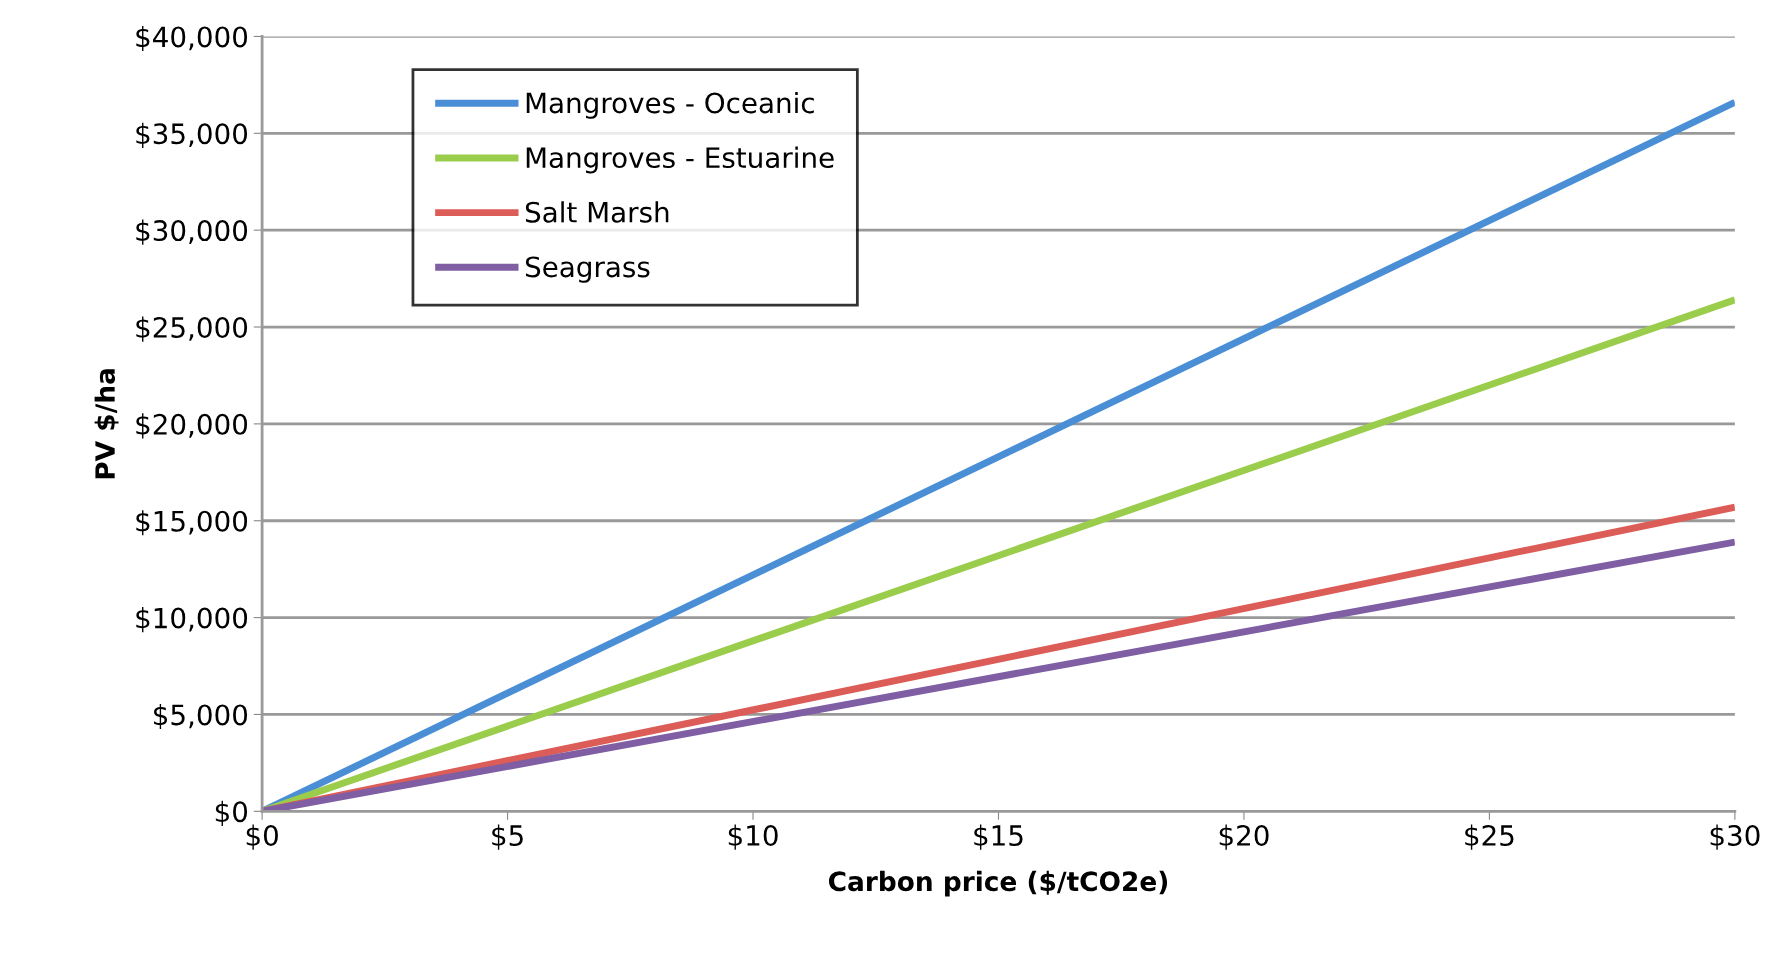 This screenshot has width=1783, height=959. Describe the element at coordinates (192, 135) in the screenshot. I see `y-tick-label: $35,000` at that location.